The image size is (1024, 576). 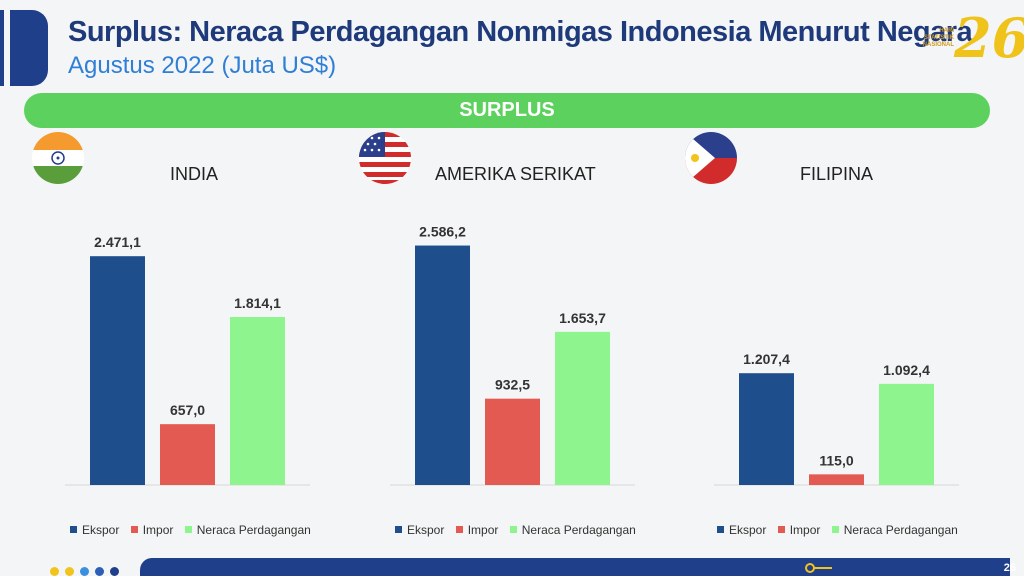 I want to click on hsn-logo: HARI STATISTIK NASIONAL 26, so click(x=969, y=39).